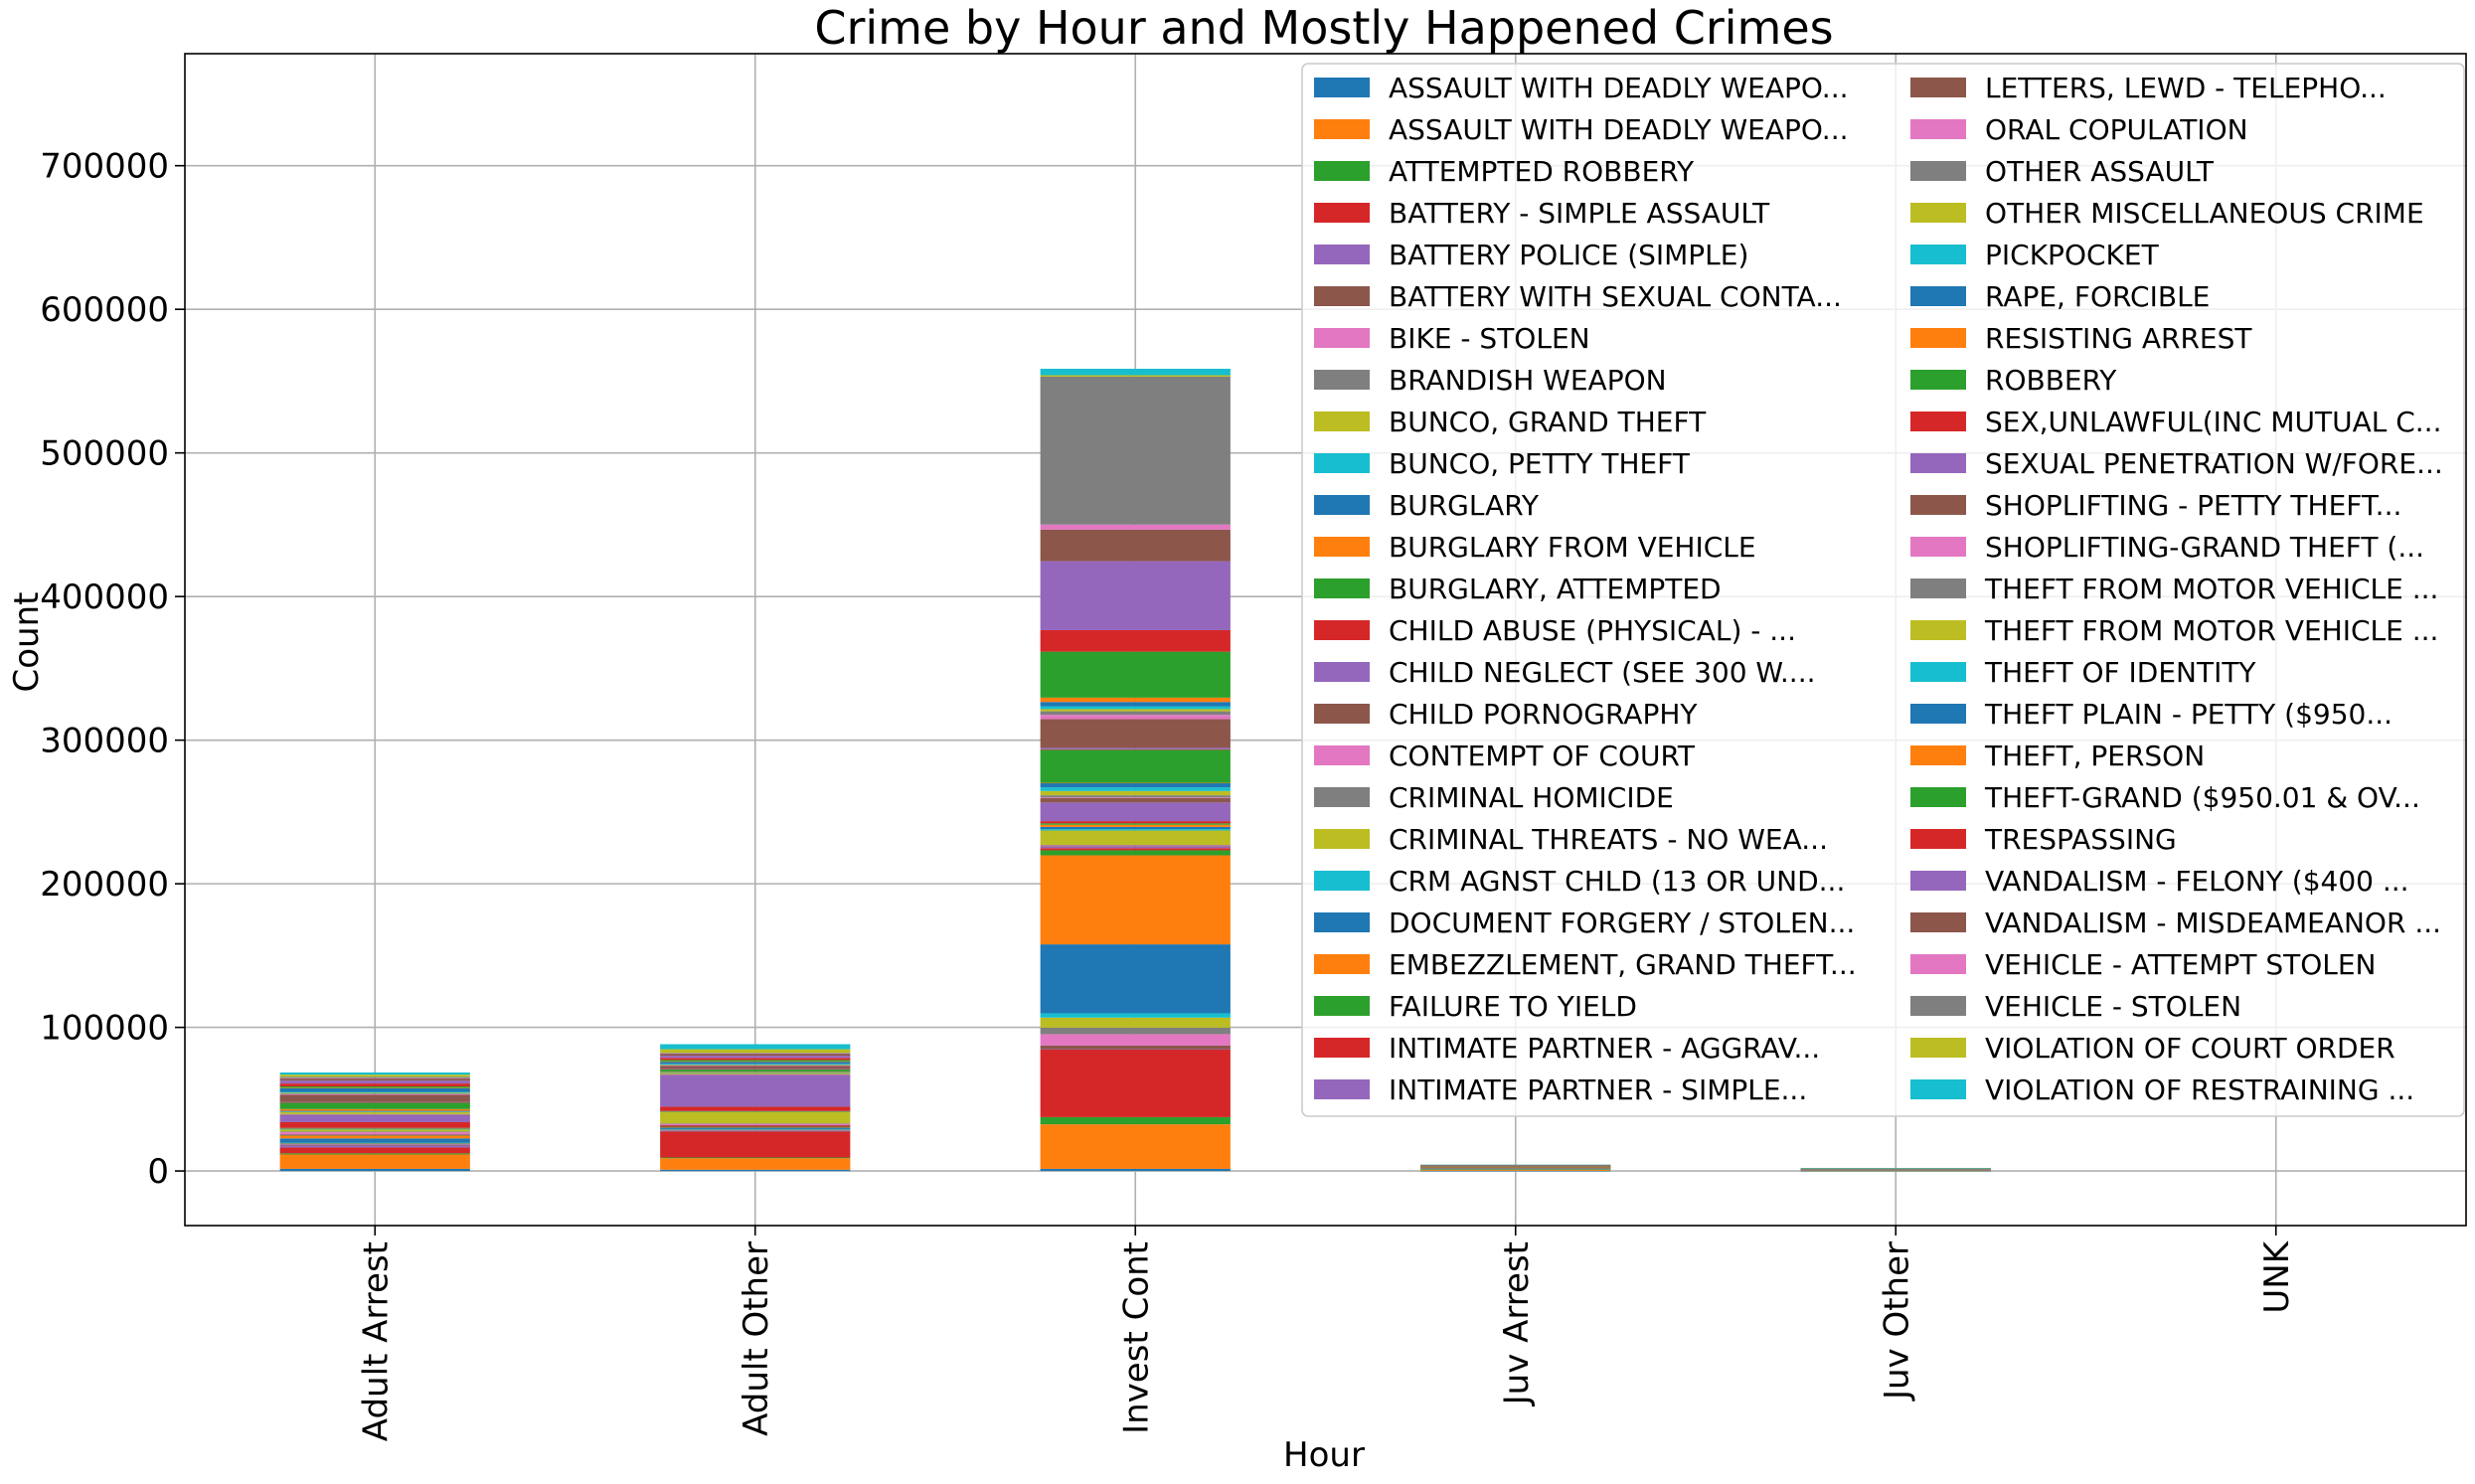 The height and width of the screenshot is (1484, 2475). What do you see at coordinates (2113, 1006) in the screenshot?
I see `legend-label: VEHICLE - STOLEN` at bounding box center [2113, 1006].